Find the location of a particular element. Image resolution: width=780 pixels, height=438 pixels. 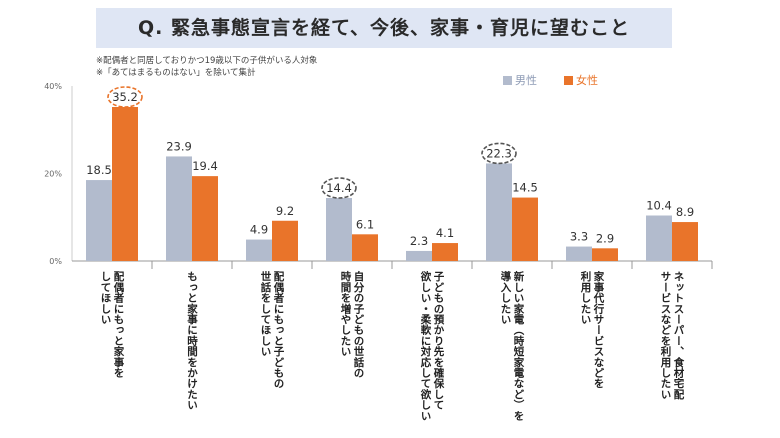

title-band is located at coordinates (384, 28).